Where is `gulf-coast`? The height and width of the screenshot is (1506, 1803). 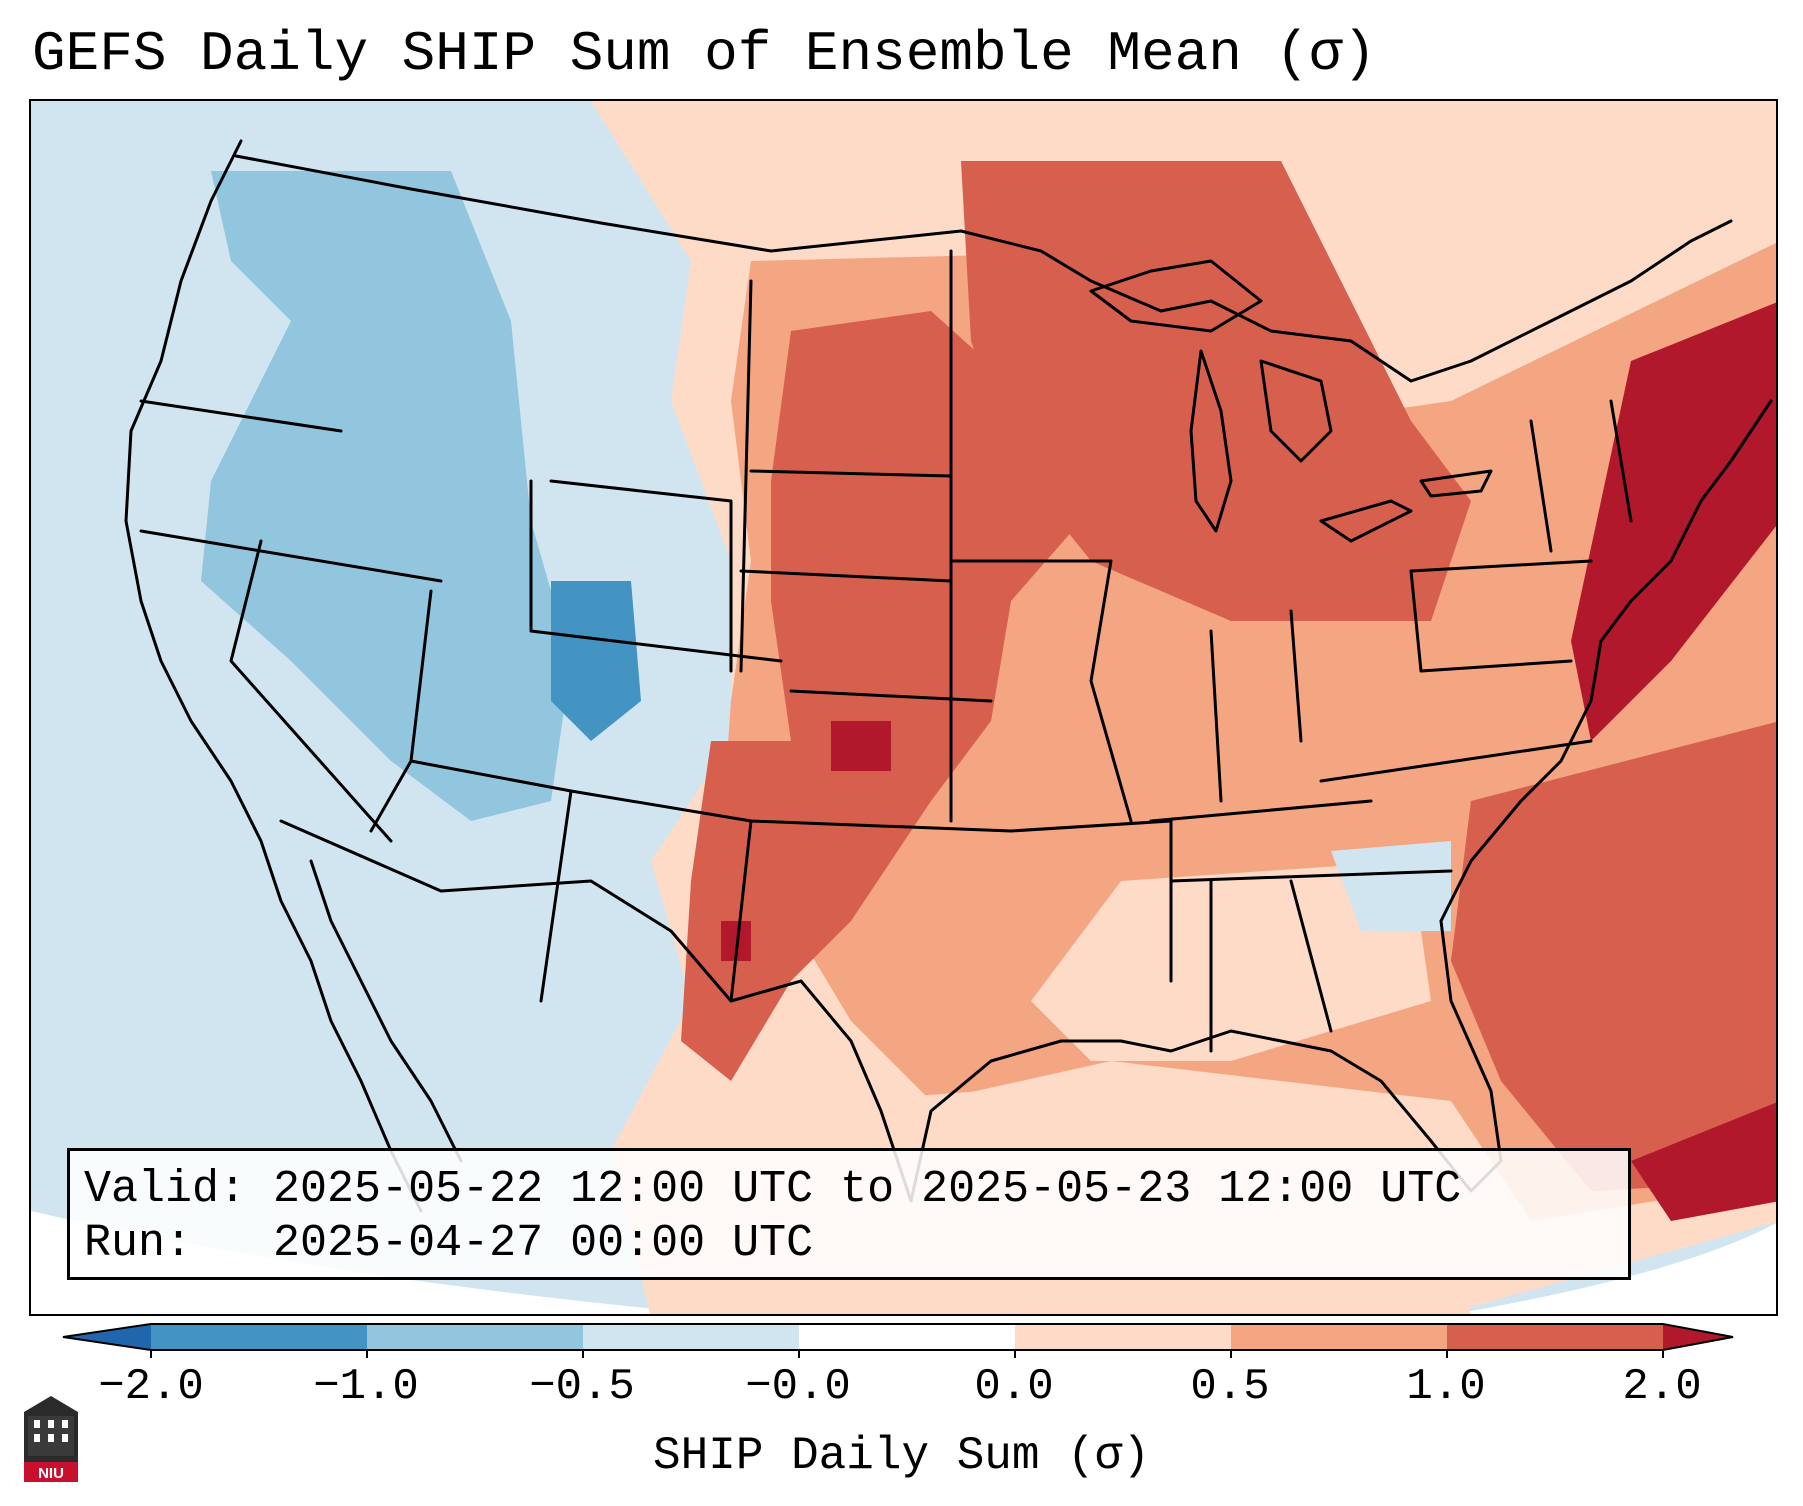 gulf-coast is located at coordinates (1206, 1061).